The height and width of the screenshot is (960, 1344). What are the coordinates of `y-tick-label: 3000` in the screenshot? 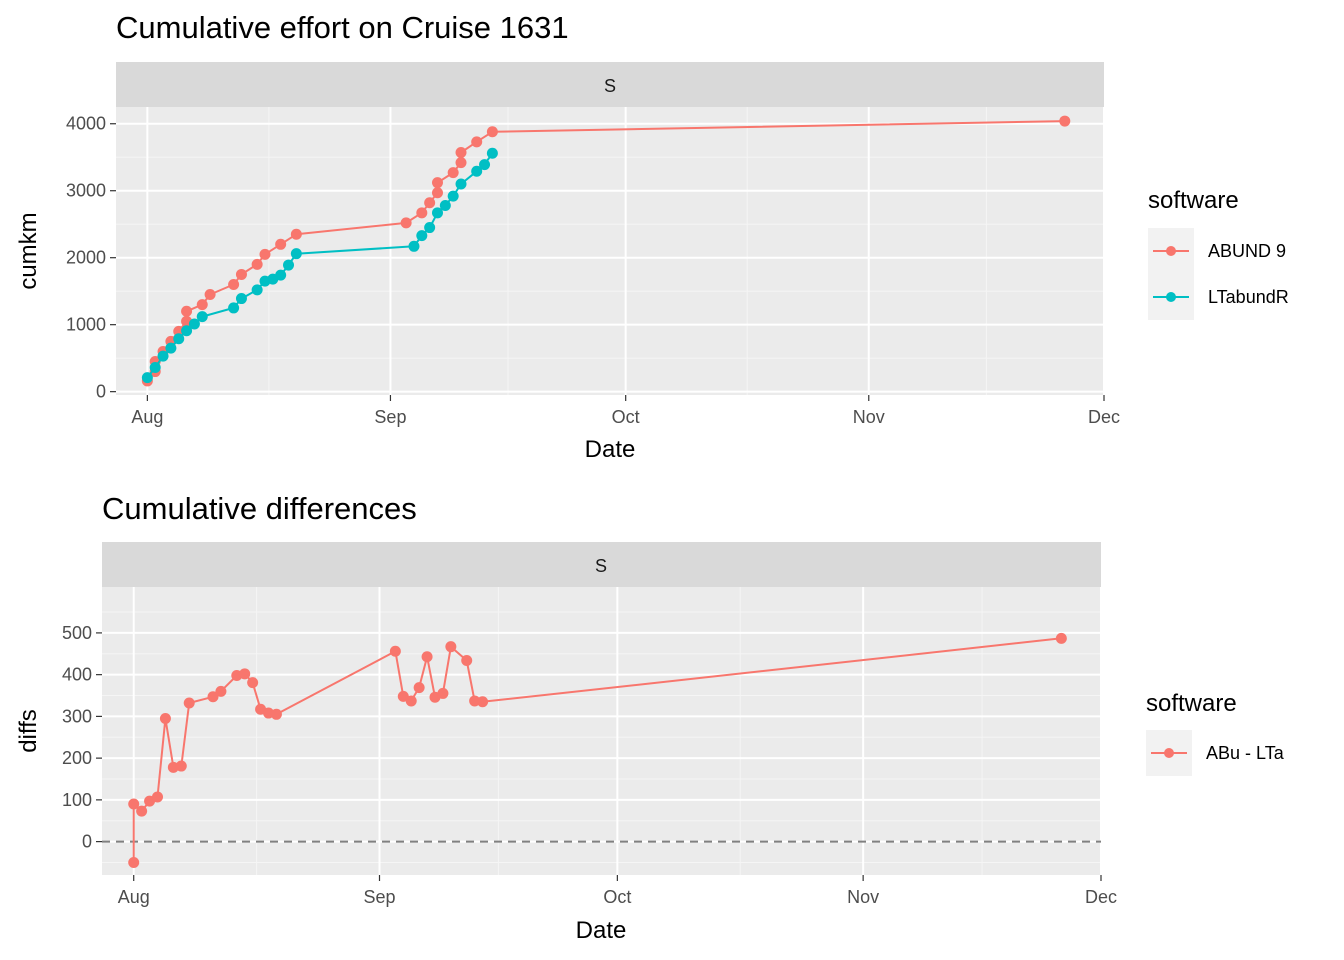 It's located at (86, 191).